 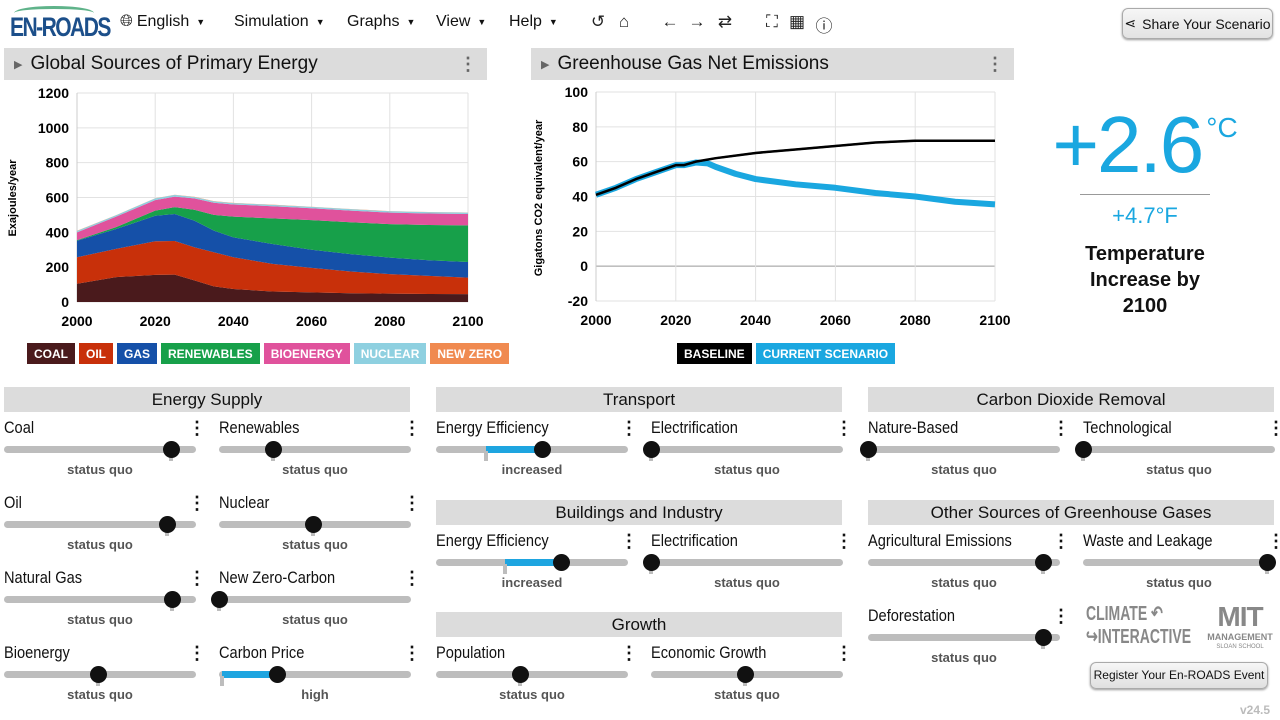 I want to click on legend-new-zero: NEW ZERO, so click(x=470, y=353).